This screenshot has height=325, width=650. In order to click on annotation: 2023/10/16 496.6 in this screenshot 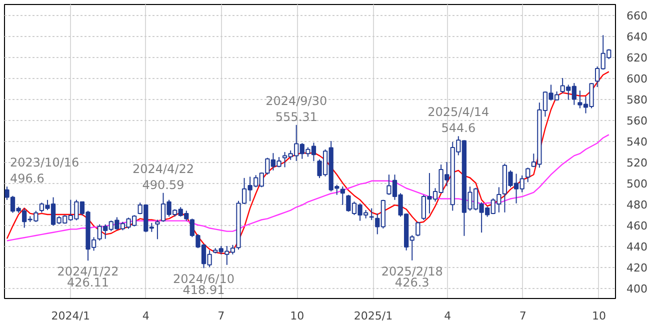, I will do `click(45, 171)`.